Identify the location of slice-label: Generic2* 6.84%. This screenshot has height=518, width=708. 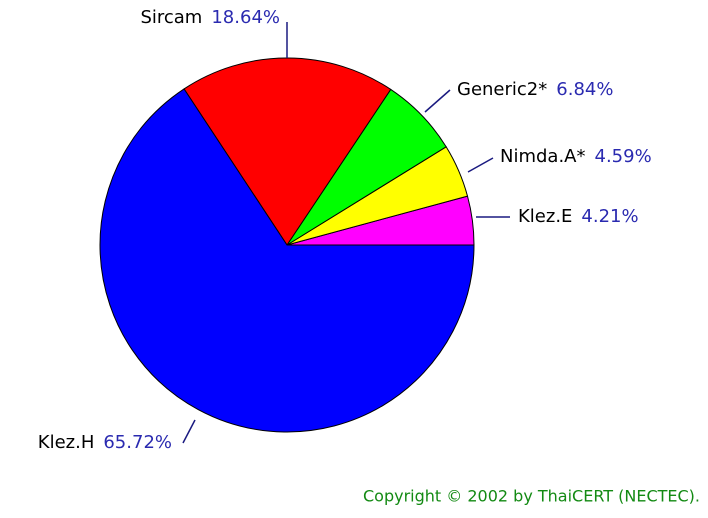
(535, 89).